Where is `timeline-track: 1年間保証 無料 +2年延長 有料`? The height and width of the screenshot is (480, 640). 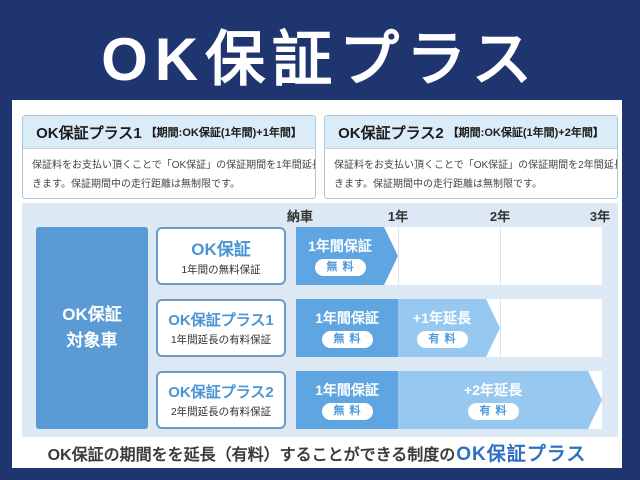 timeline-track: 1年間保証 無料 +2年延長 有料 is located at coordinates (449, 400).